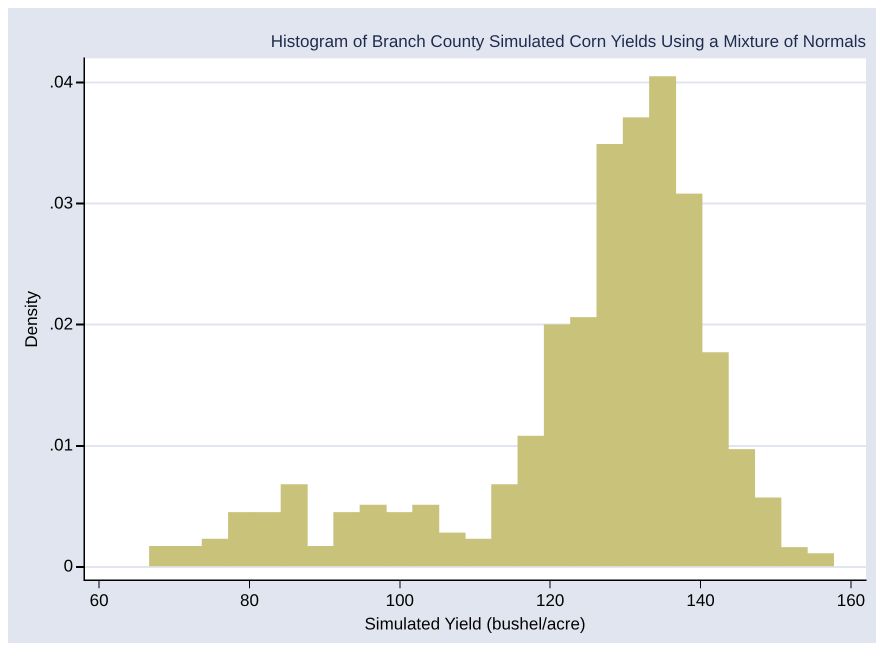 The image size is (884, 651). What do you see at coordinates (568, 41) in the screenshot?
I see `chart-title: Histogram of Branch County Simulated Corn Yields Using a Mixture of Normals` at bounding box center [568, 41].